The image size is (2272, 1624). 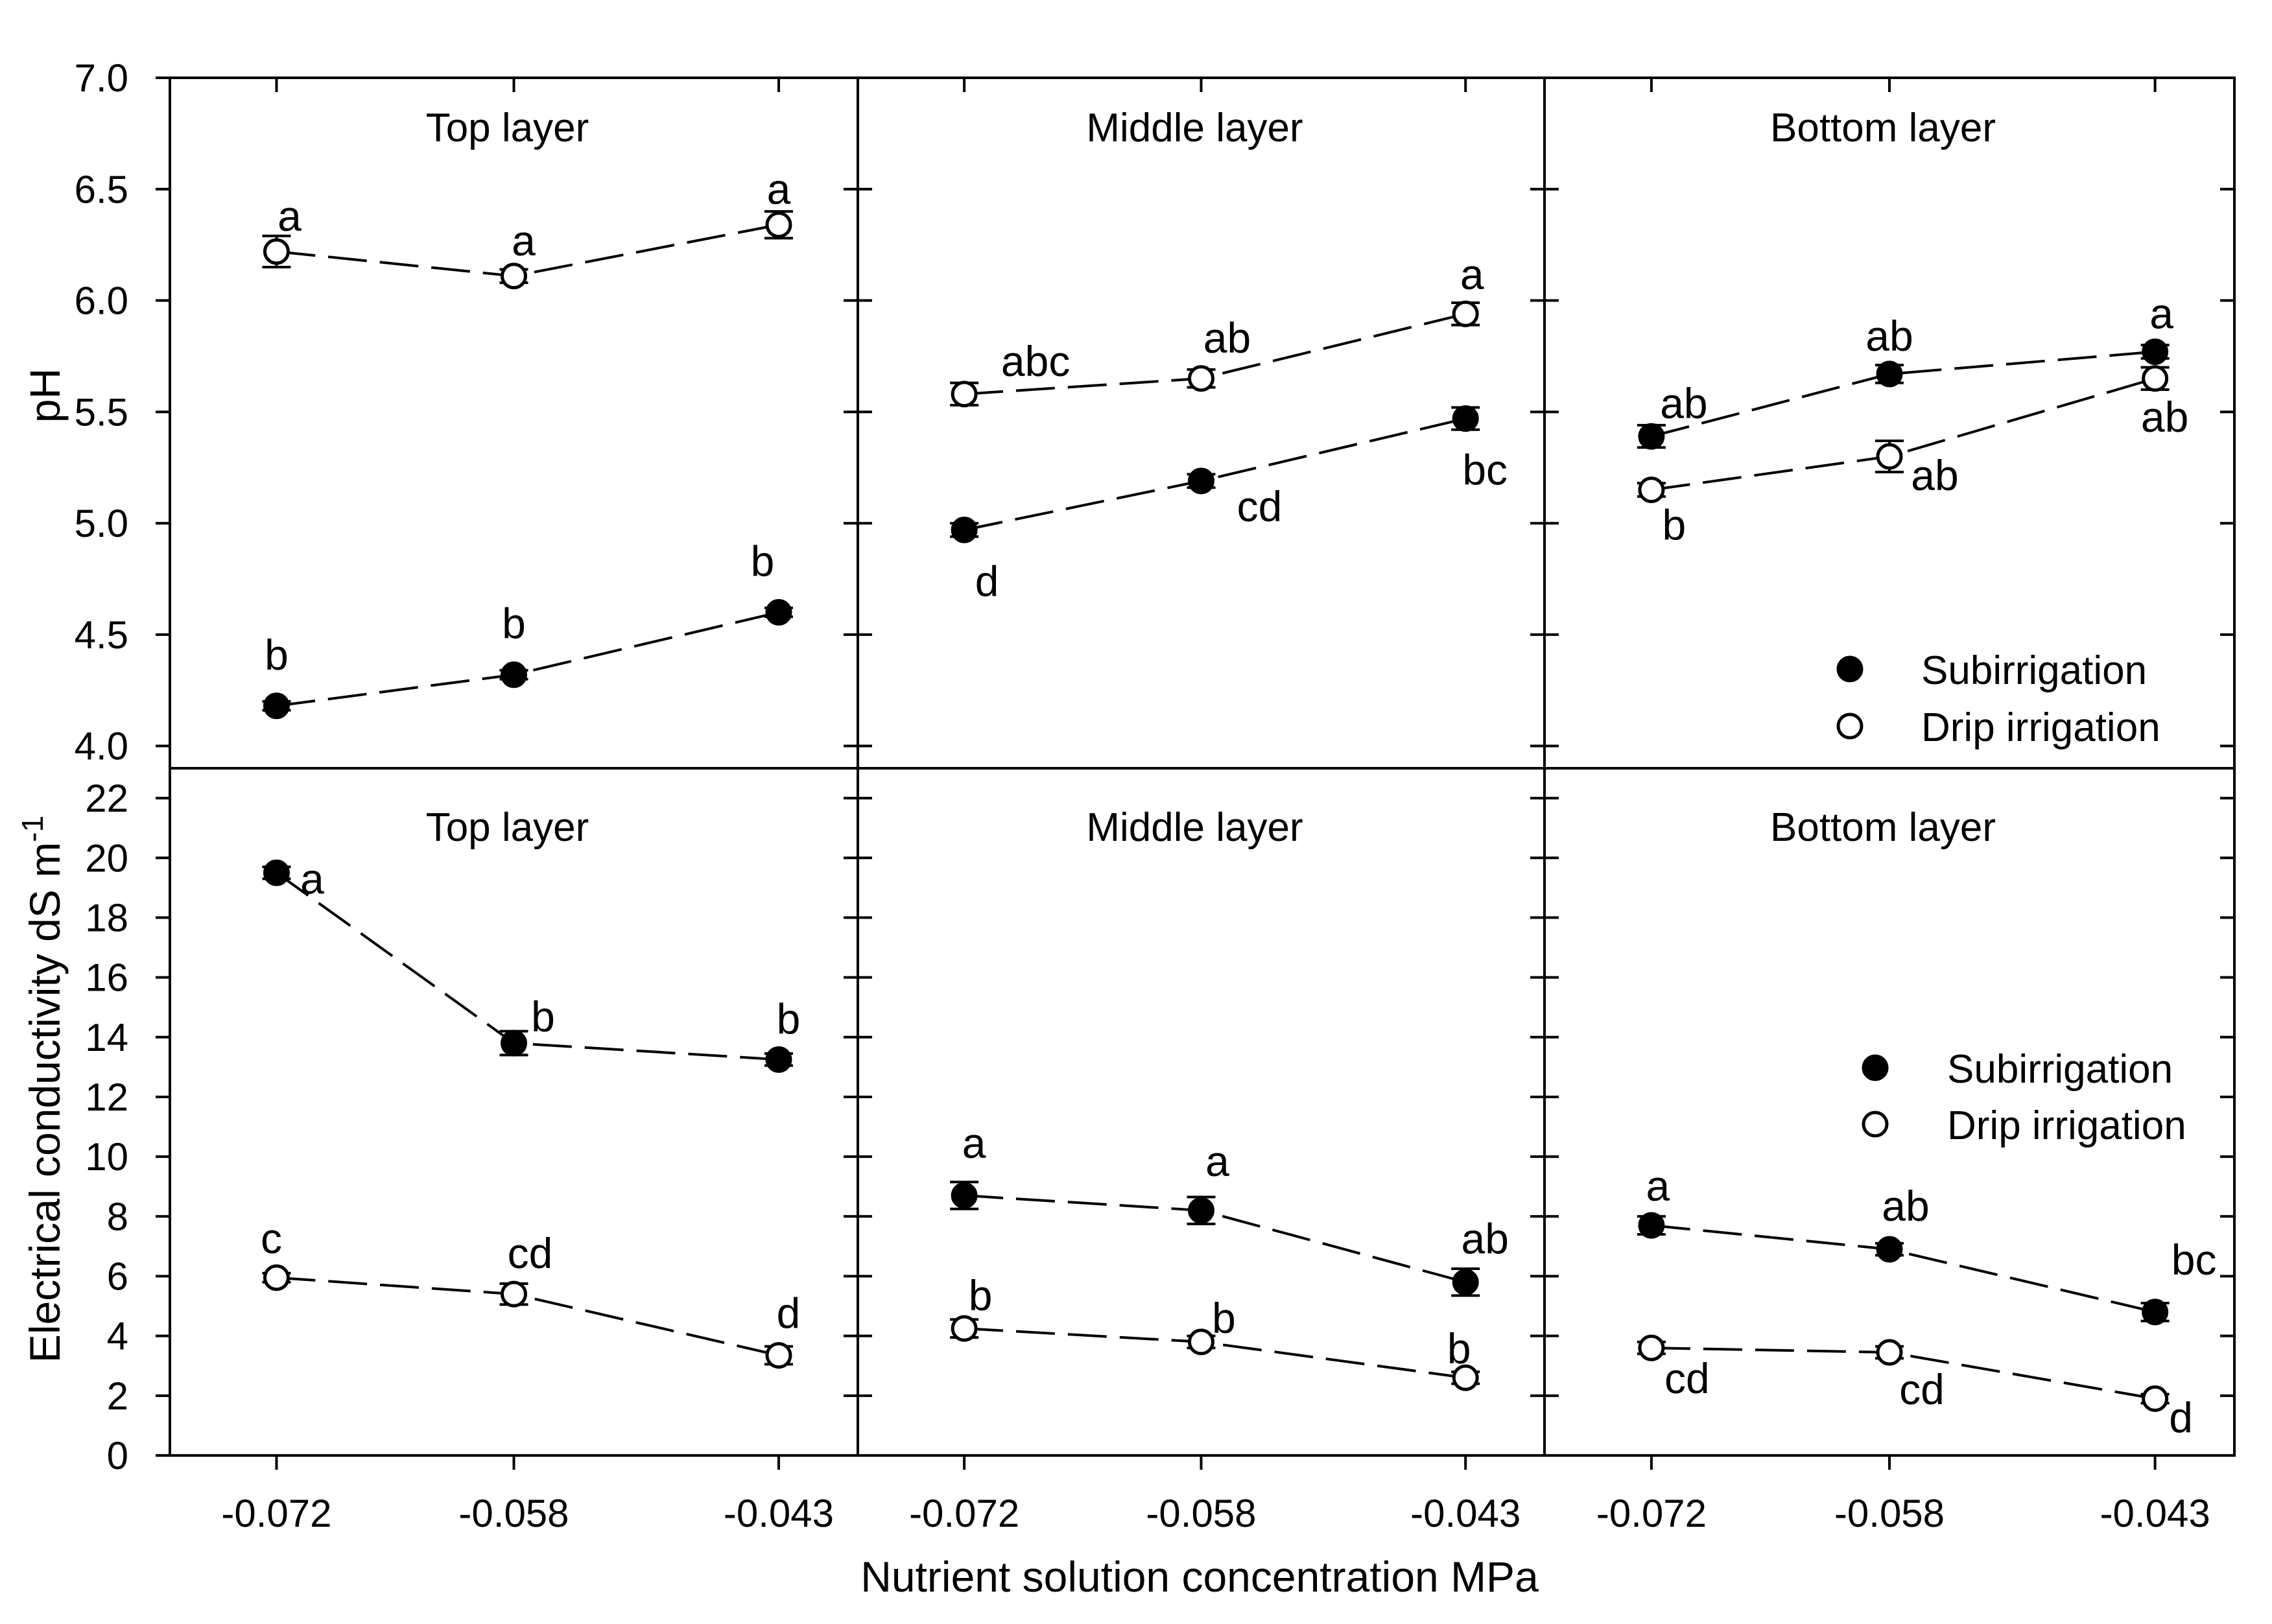 What do you see at coordinates (2040, 727) in the screenshot?
I see `legend-ph-drip-label: Drip irrigation` at bounding box center [2040, 727].